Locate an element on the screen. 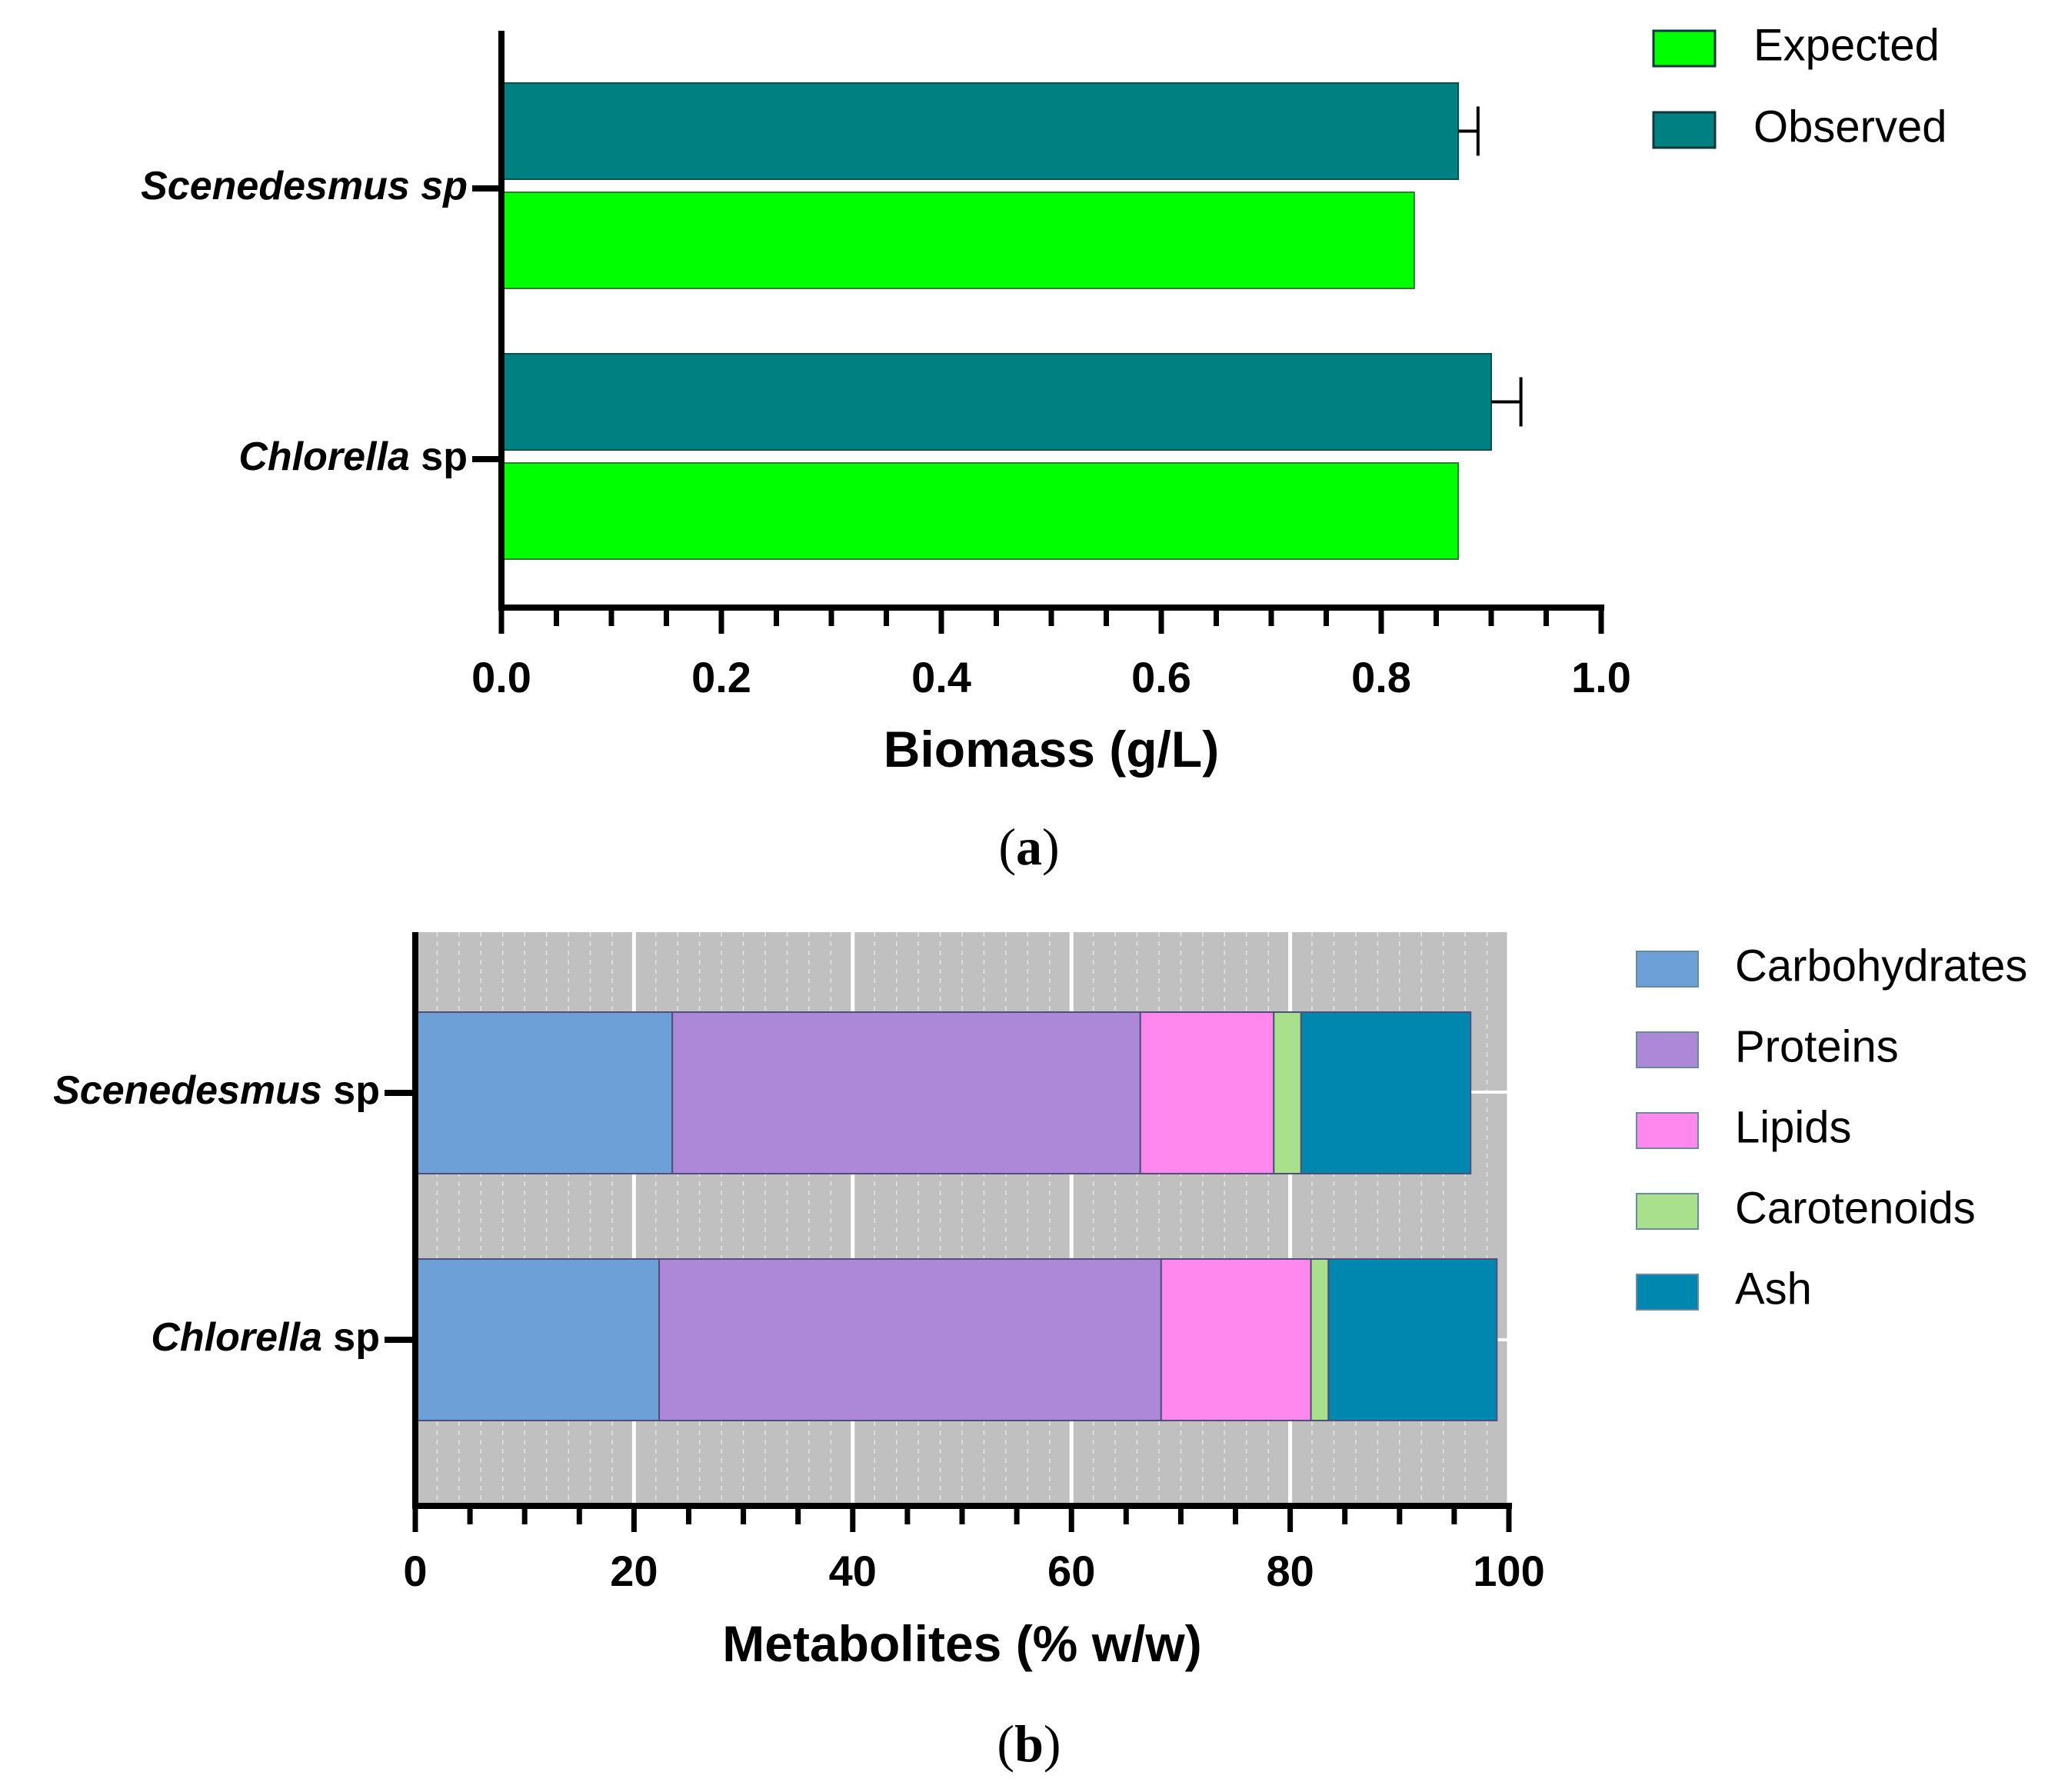 This screenshot has width=2058, height=1792. legend-swatch-observed is located at coordinates (1684, 130).